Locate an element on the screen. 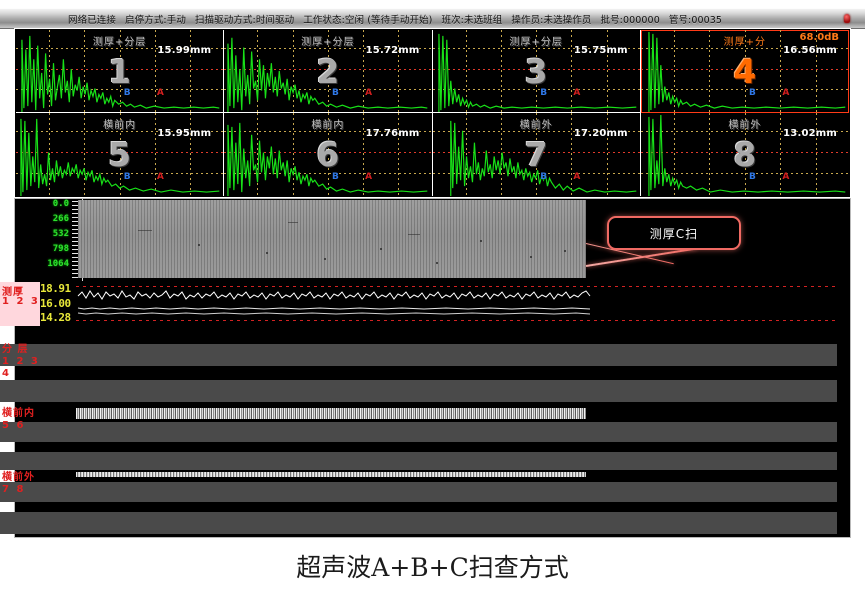  fenceng-channels: 1 2 3 4 is located at coordinates (21, 367).